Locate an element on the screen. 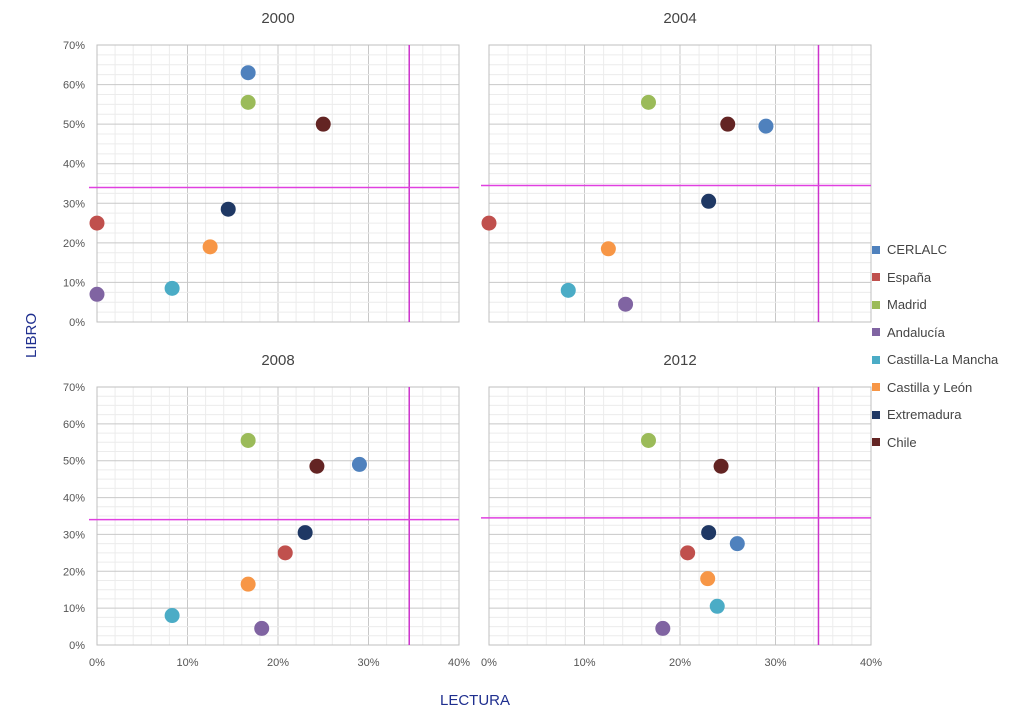 The image size is (1016, 712). legend-label: CERLALC is located at coordinates (917, 250).